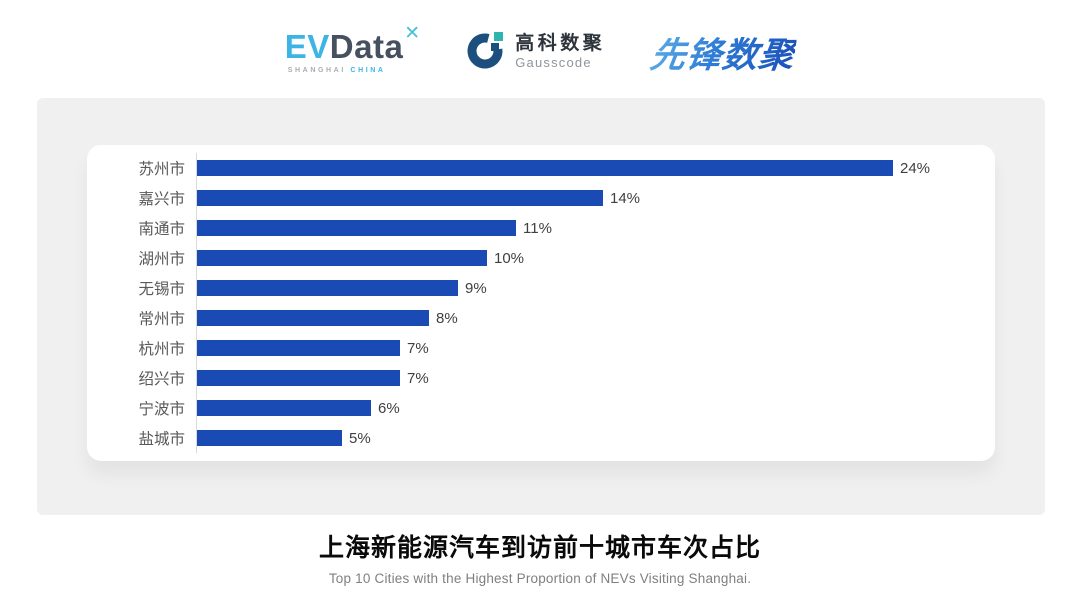  I want to click on chart-row: 常州市 8%, so click(533, 318).